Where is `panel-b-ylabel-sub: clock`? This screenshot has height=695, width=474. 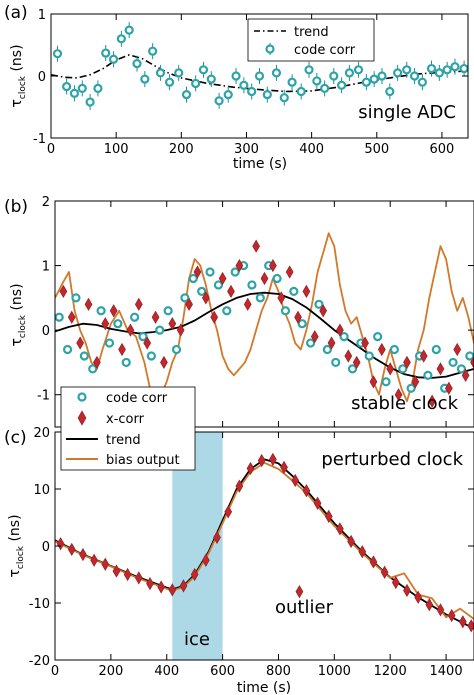 panel-b-ylabel-sub: clock is located at coordinates (23, 326).